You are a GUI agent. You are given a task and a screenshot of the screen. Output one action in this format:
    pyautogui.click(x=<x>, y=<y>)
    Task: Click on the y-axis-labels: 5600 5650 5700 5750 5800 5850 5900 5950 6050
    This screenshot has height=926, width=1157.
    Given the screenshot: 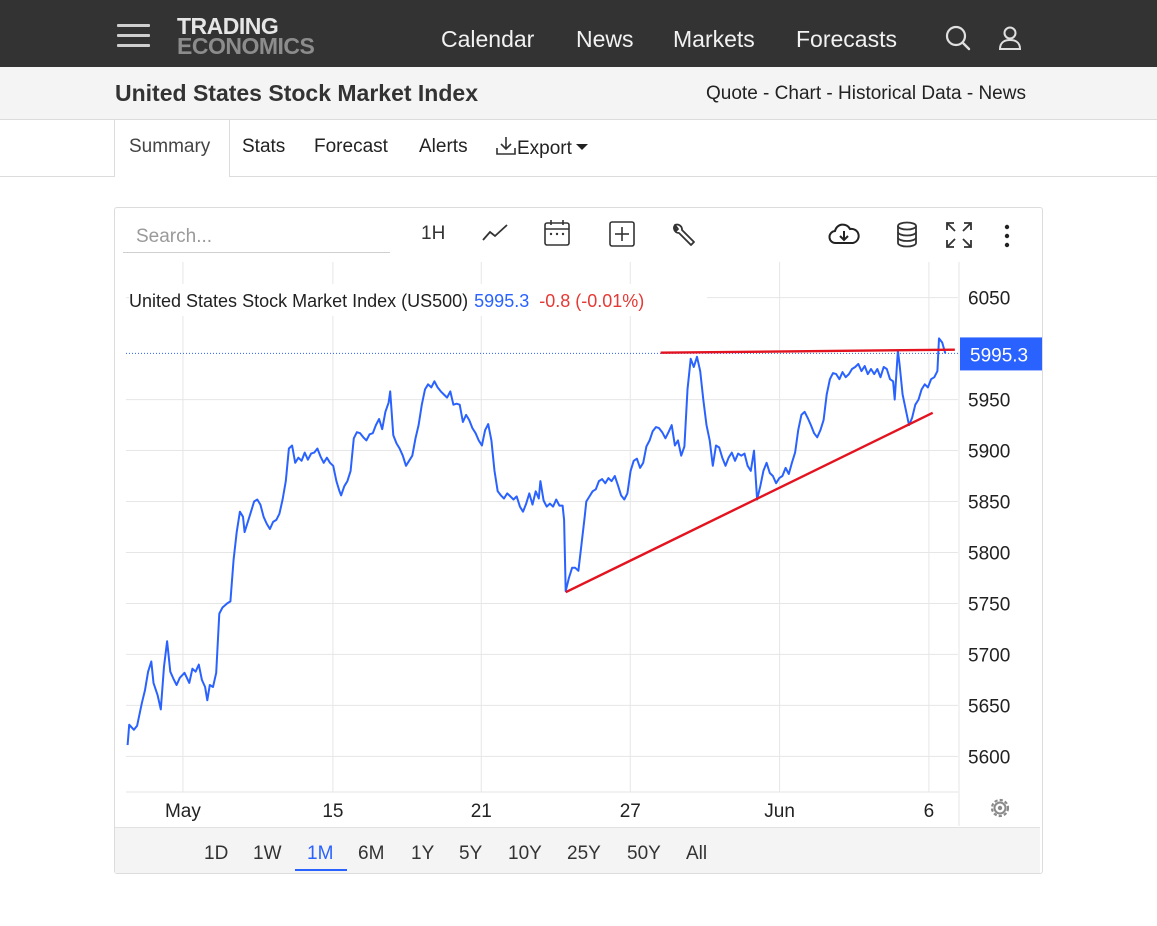 What is the action you would take?
    pyautogui.click(x=989, y=529)
    